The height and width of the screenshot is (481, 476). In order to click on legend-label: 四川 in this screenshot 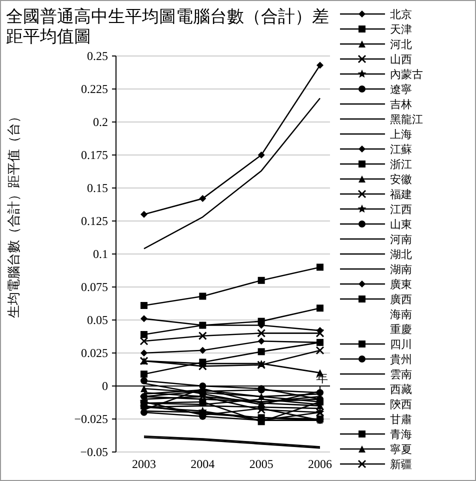, I will do `click(401, 344)`.